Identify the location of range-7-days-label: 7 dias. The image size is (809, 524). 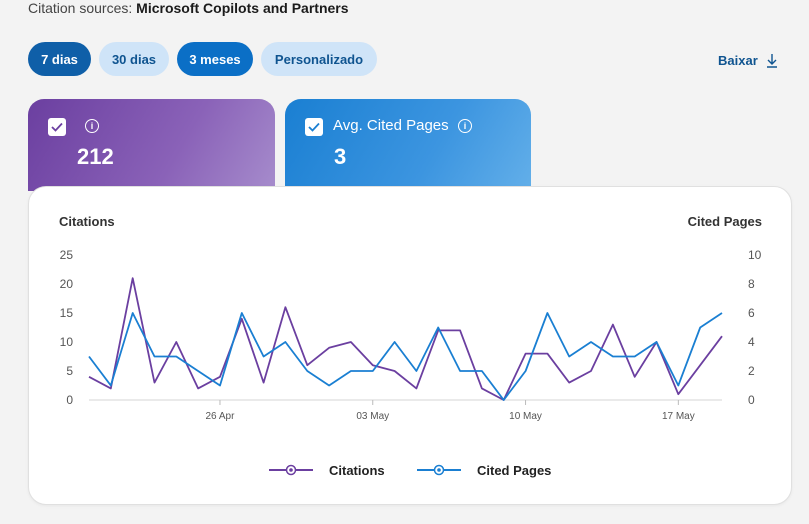
(59, 59).